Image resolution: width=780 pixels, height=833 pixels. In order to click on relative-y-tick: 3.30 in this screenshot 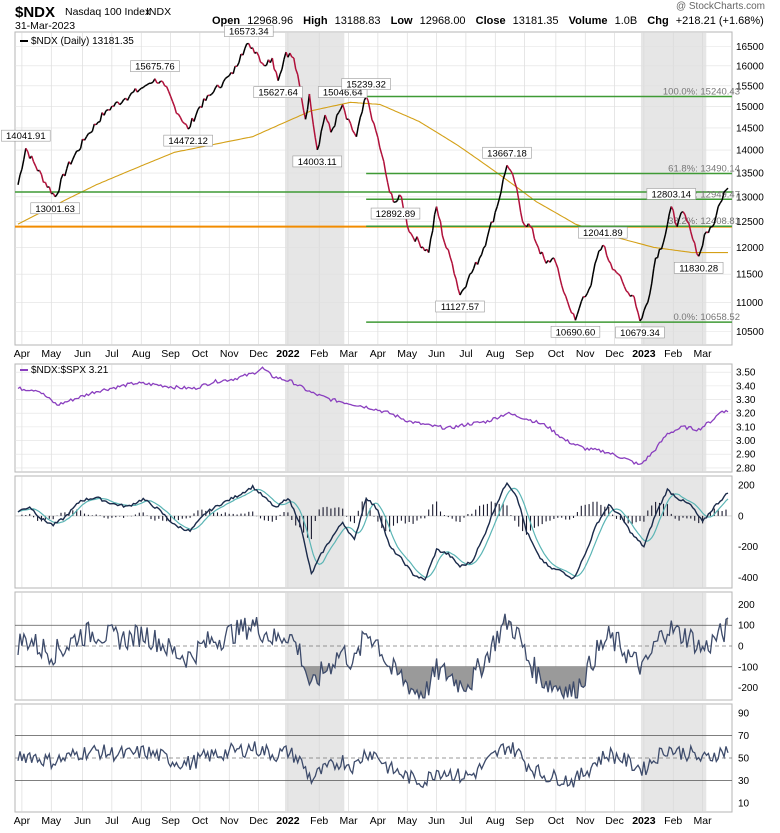, I will do `click(746, 400)`.